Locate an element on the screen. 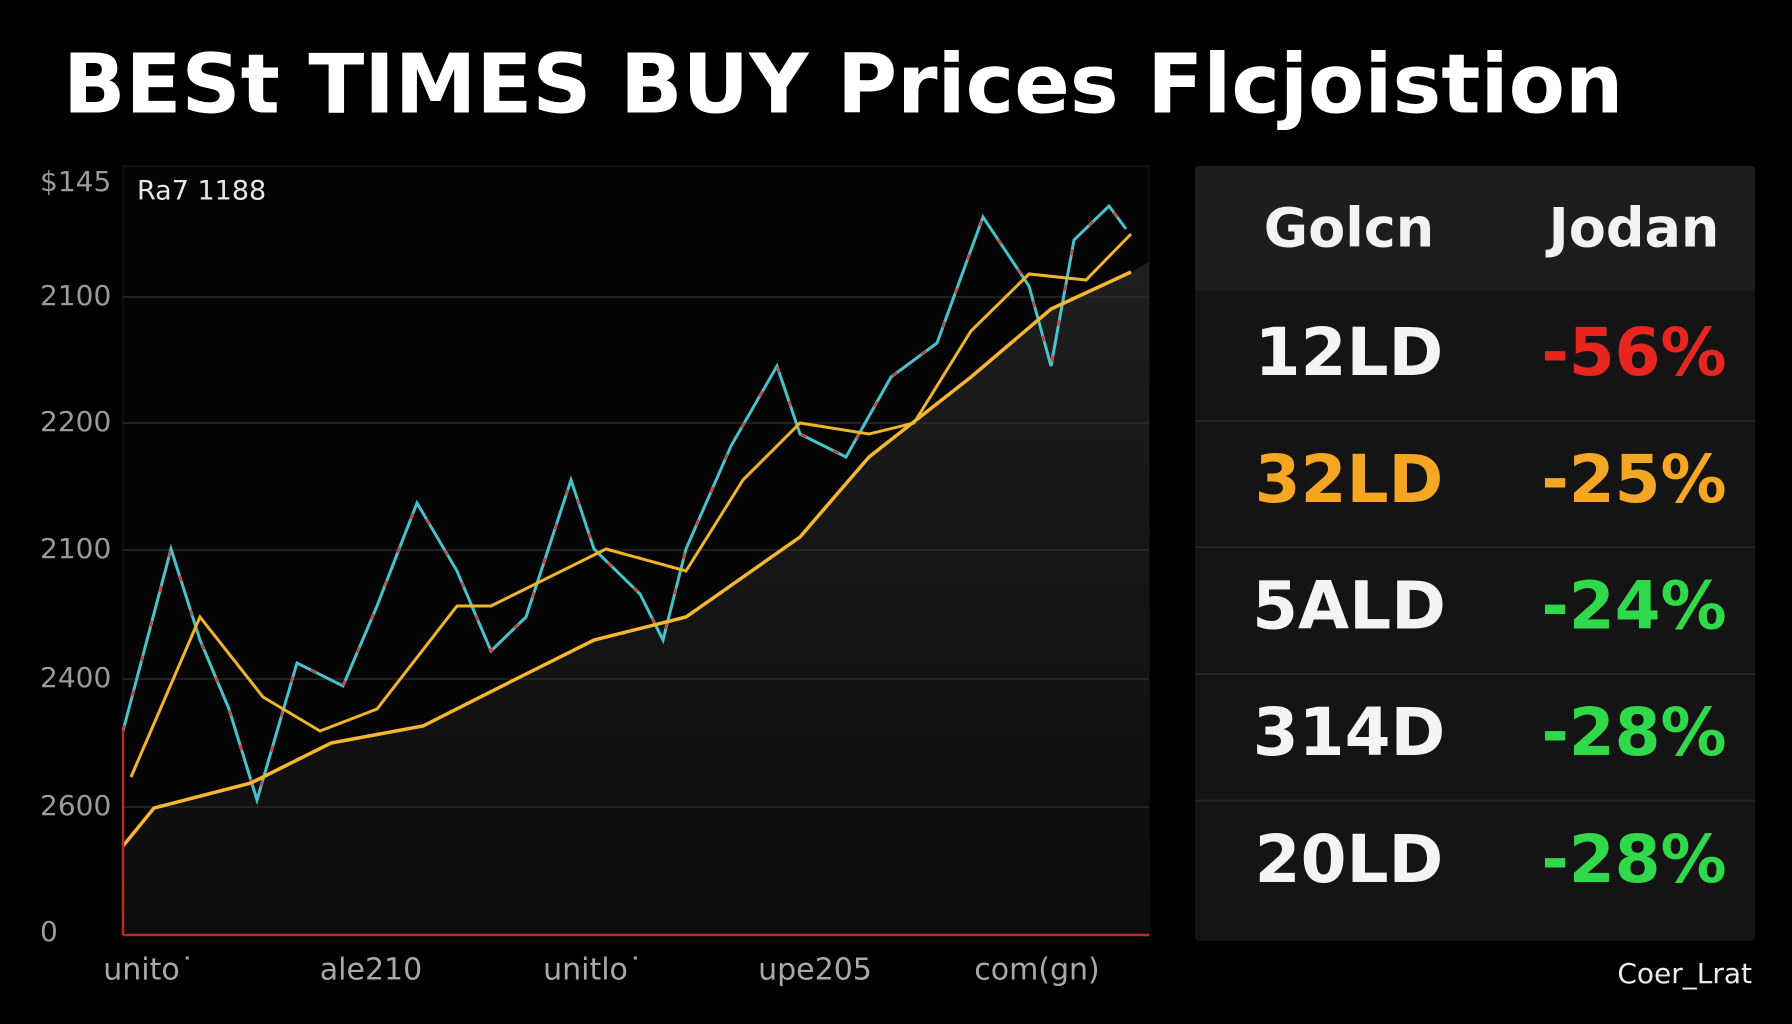 The image size is (1792, 1024). y-tick-label: $145 is located at coordinates (75, 181).